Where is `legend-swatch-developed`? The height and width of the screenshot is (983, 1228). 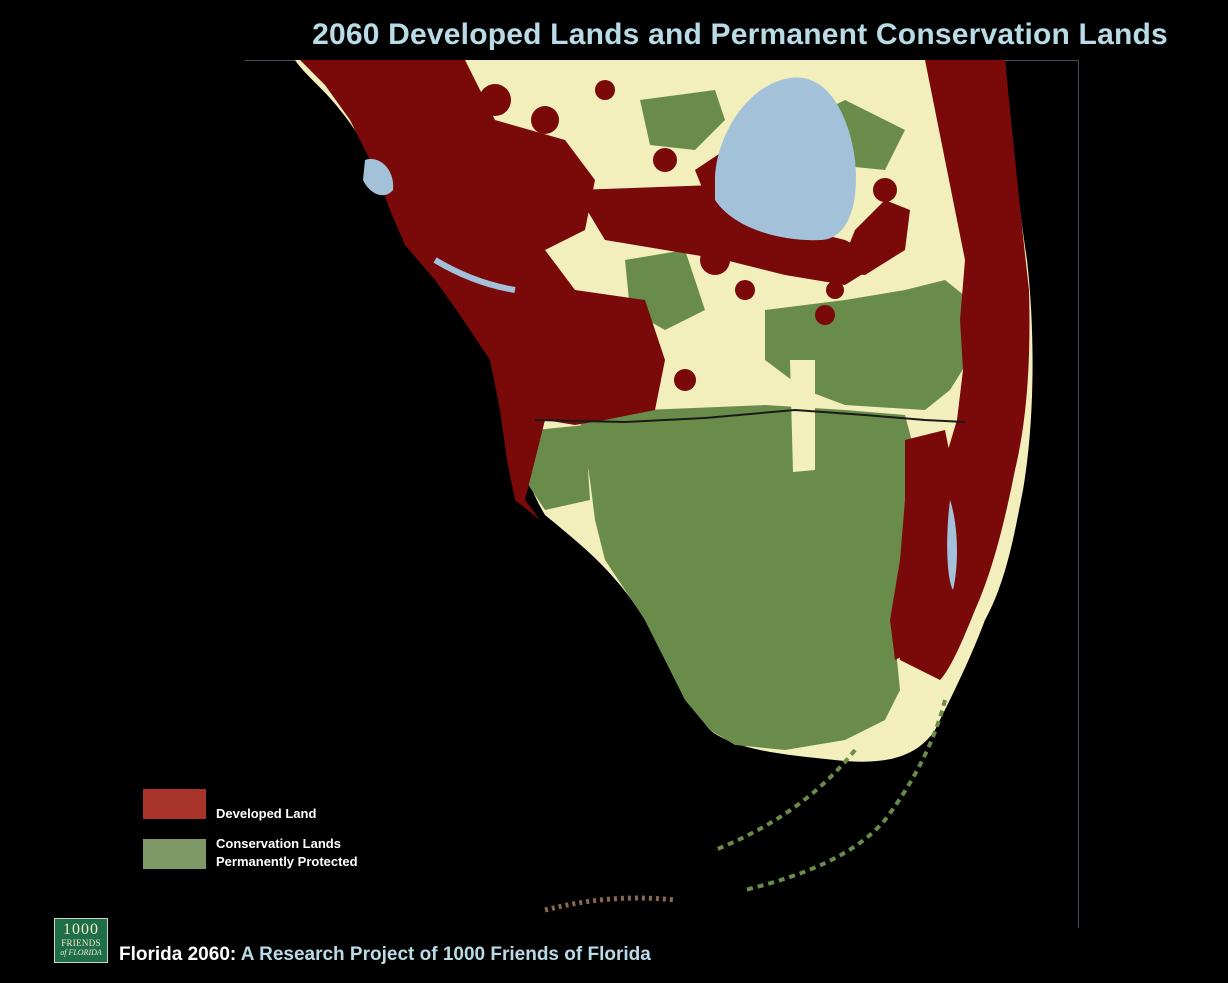
legend-swatch-developed is located at coordinates (174, 804).